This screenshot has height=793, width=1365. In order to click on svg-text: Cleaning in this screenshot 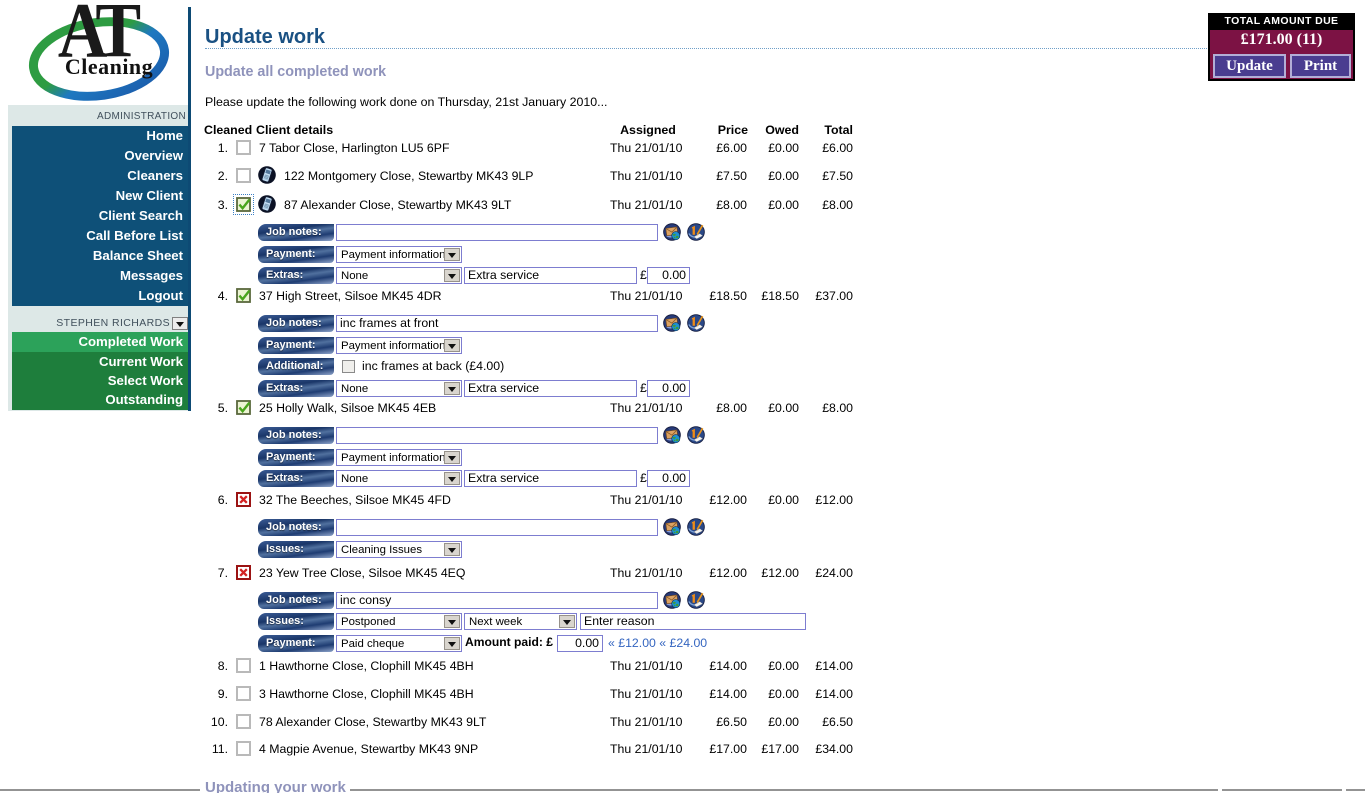, I will do `click(109, 66)`.